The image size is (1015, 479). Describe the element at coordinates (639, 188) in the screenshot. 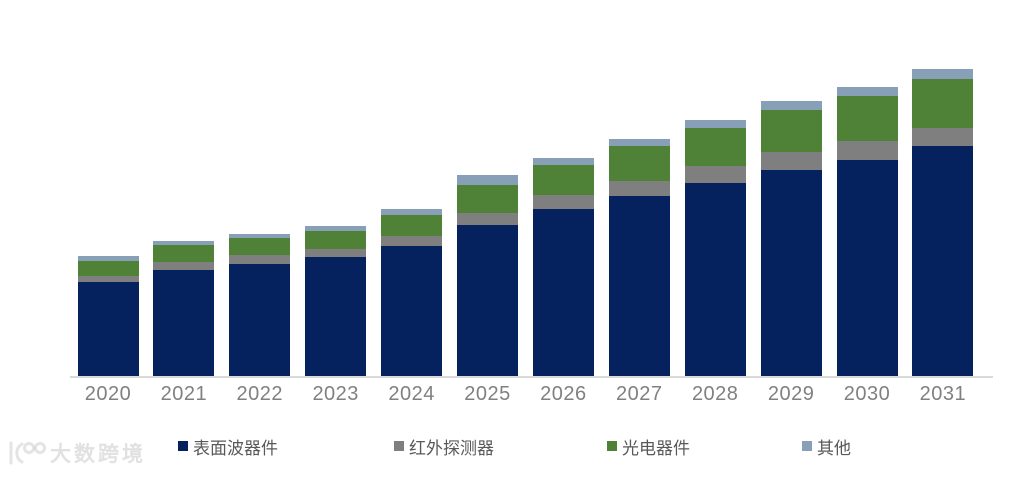

I see `bar-segment-红外探测器-2027` at that location.